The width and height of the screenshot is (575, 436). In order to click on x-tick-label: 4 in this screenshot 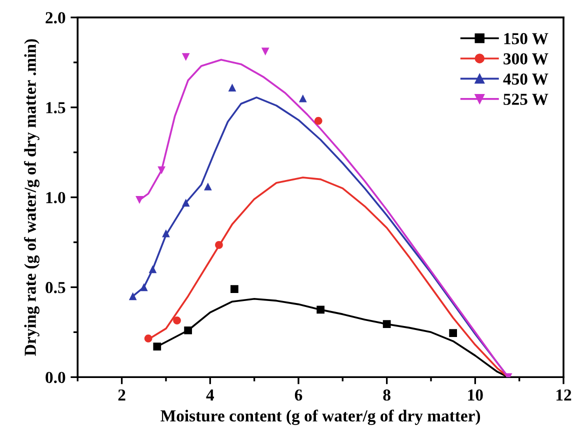, I will do `click(210, 395)`.